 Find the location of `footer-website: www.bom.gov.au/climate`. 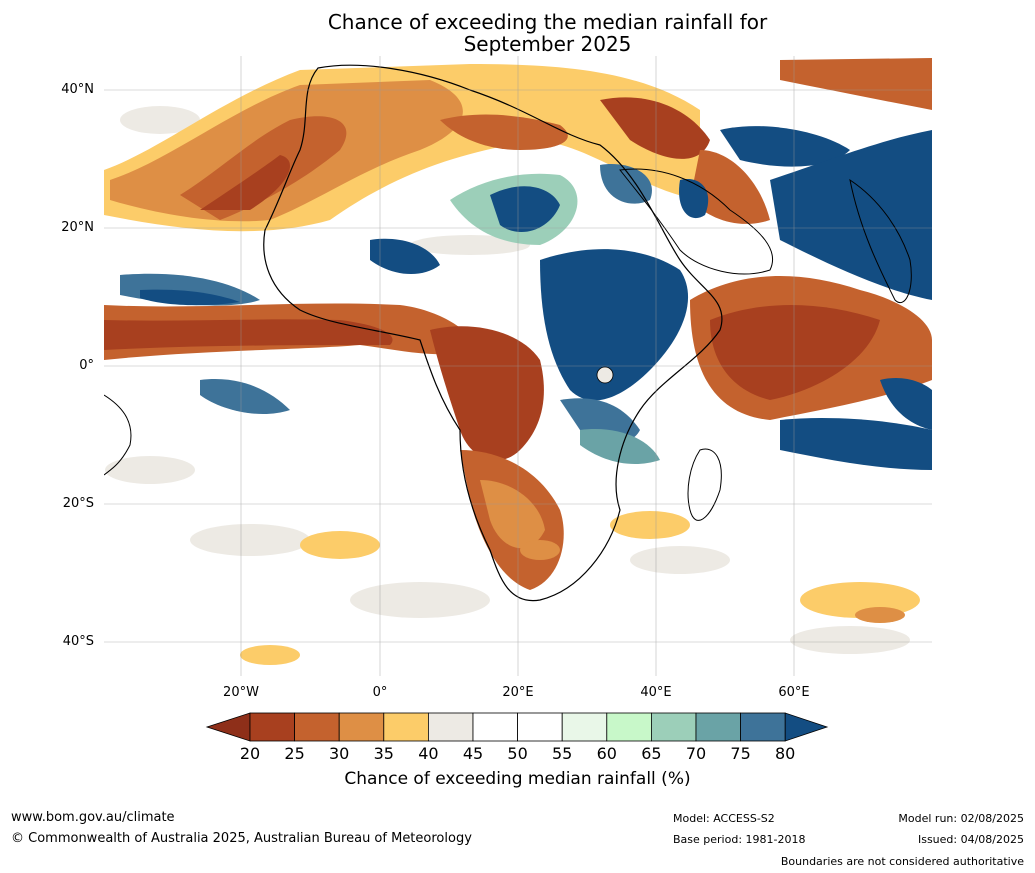

footer-website: www.bom.gov.au/climate is located at coordinates (93, 817).